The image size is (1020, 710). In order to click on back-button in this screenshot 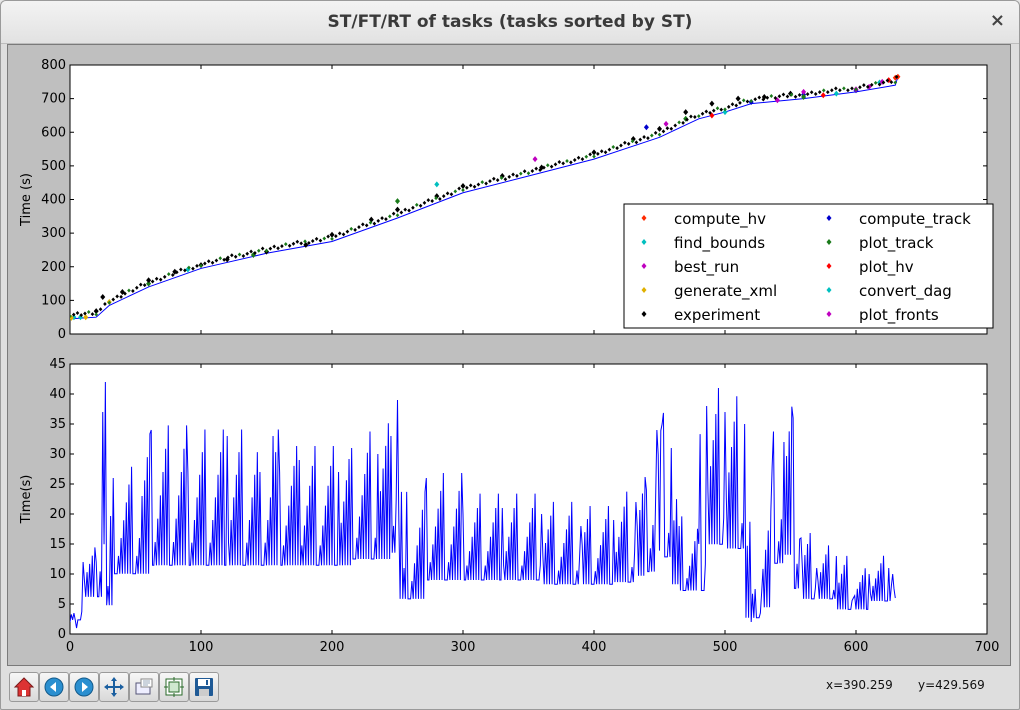, I will do `click(54, 687)`.